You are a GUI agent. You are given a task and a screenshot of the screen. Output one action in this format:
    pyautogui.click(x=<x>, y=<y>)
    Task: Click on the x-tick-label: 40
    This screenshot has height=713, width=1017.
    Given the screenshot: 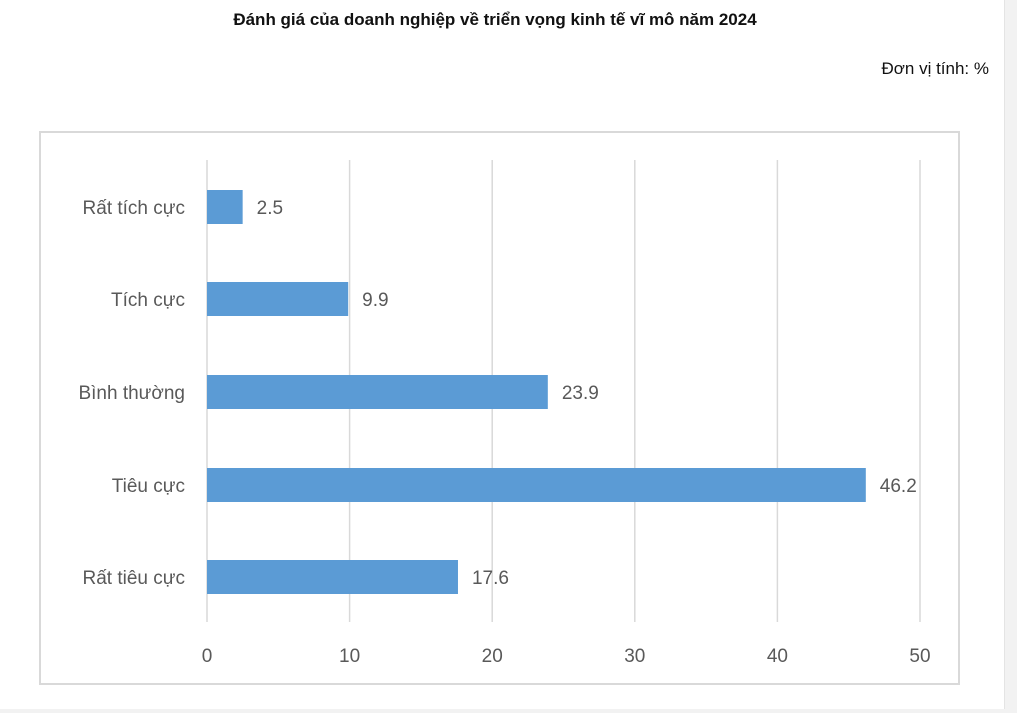 What is the action you would take?
    pyautogui.click(x=777, y=656)
    